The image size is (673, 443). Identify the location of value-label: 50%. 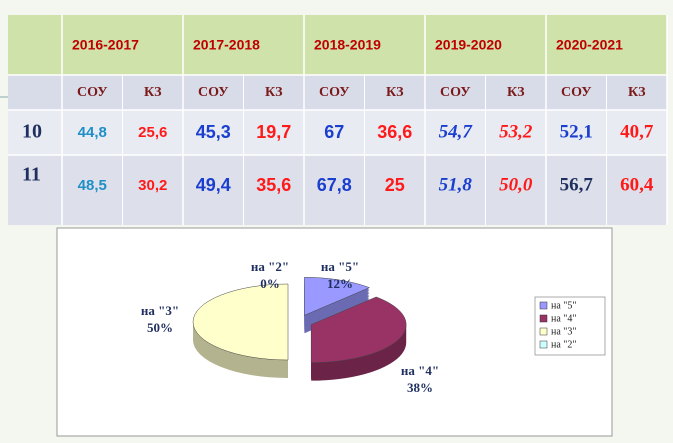
(160, 327).